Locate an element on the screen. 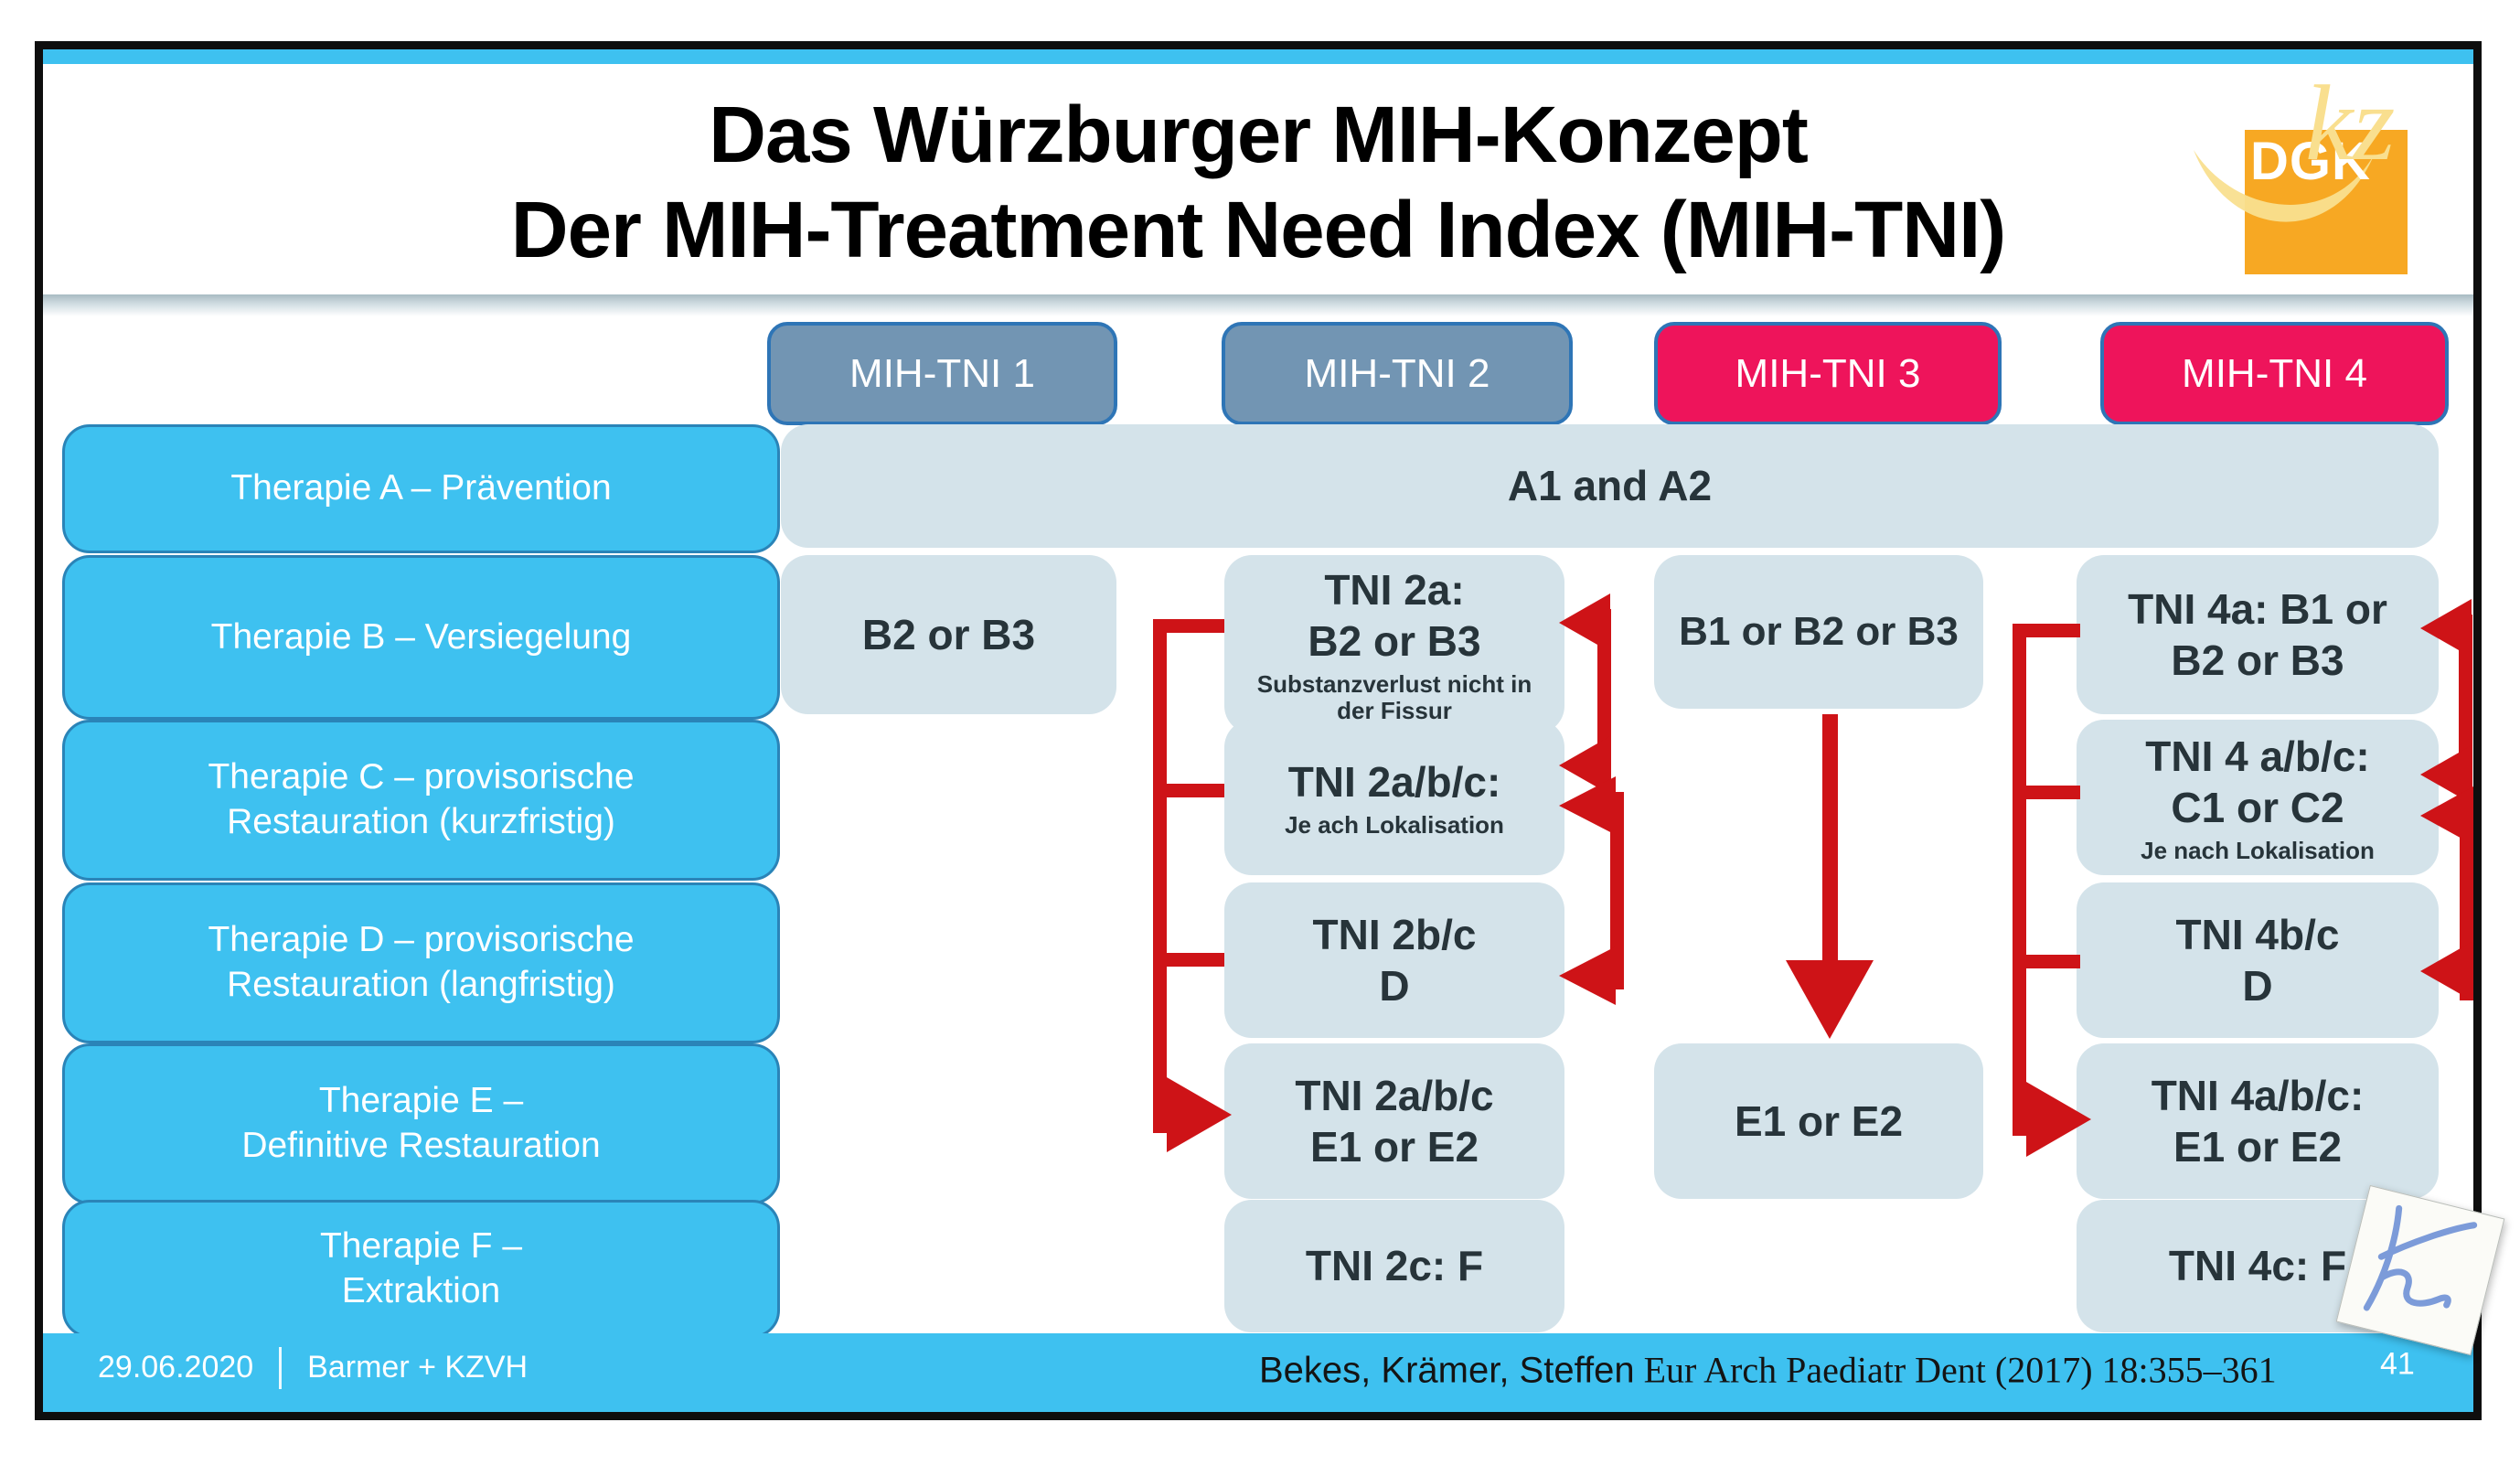 The width and height of the screenshot is (2520, 1465). row-label-line: Therapie D – provisorische is located at coordinates (421, 940).